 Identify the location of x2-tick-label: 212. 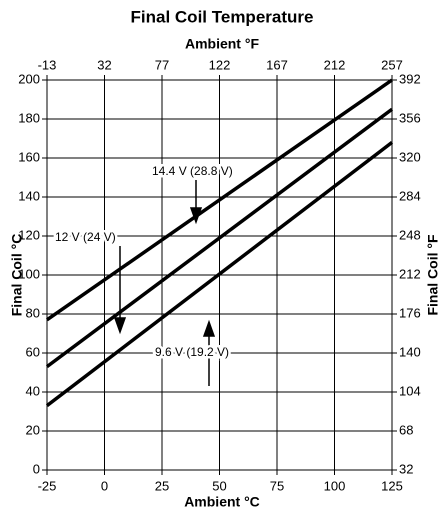
(335, 64).